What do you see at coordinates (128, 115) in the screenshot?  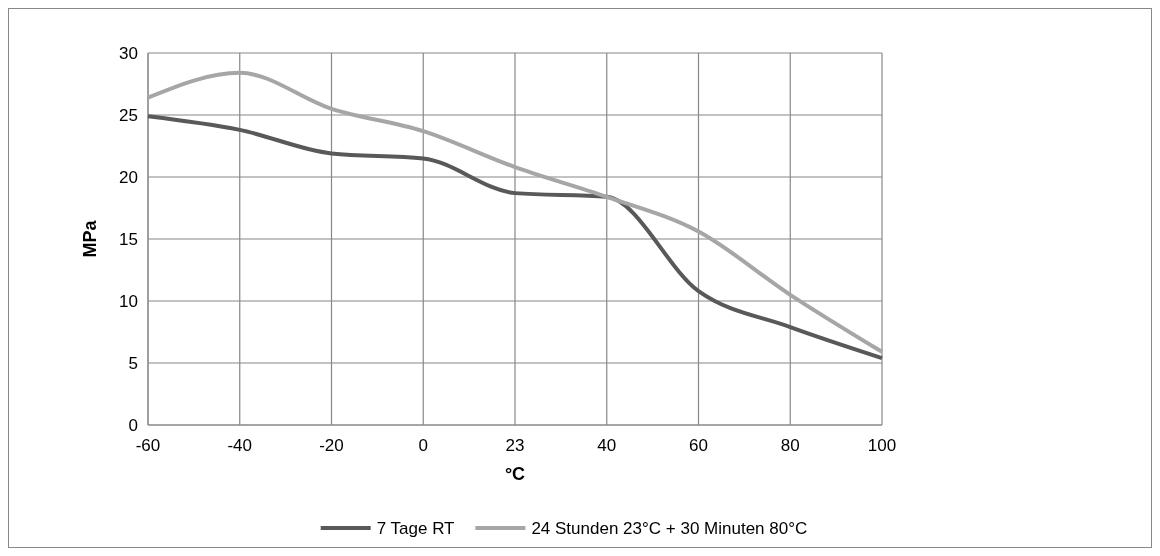 I see `y-tick-label: 25` at bounding box center [128, 115].